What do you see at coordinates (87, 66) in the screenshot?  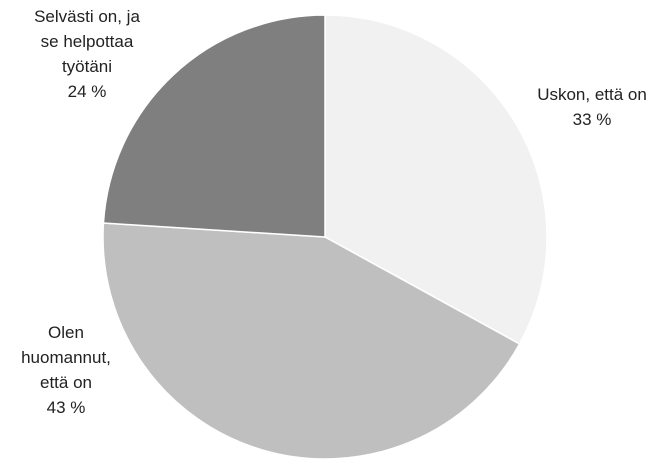 I see `slice-label-text: työtäni` at bounding box center [87, 66].